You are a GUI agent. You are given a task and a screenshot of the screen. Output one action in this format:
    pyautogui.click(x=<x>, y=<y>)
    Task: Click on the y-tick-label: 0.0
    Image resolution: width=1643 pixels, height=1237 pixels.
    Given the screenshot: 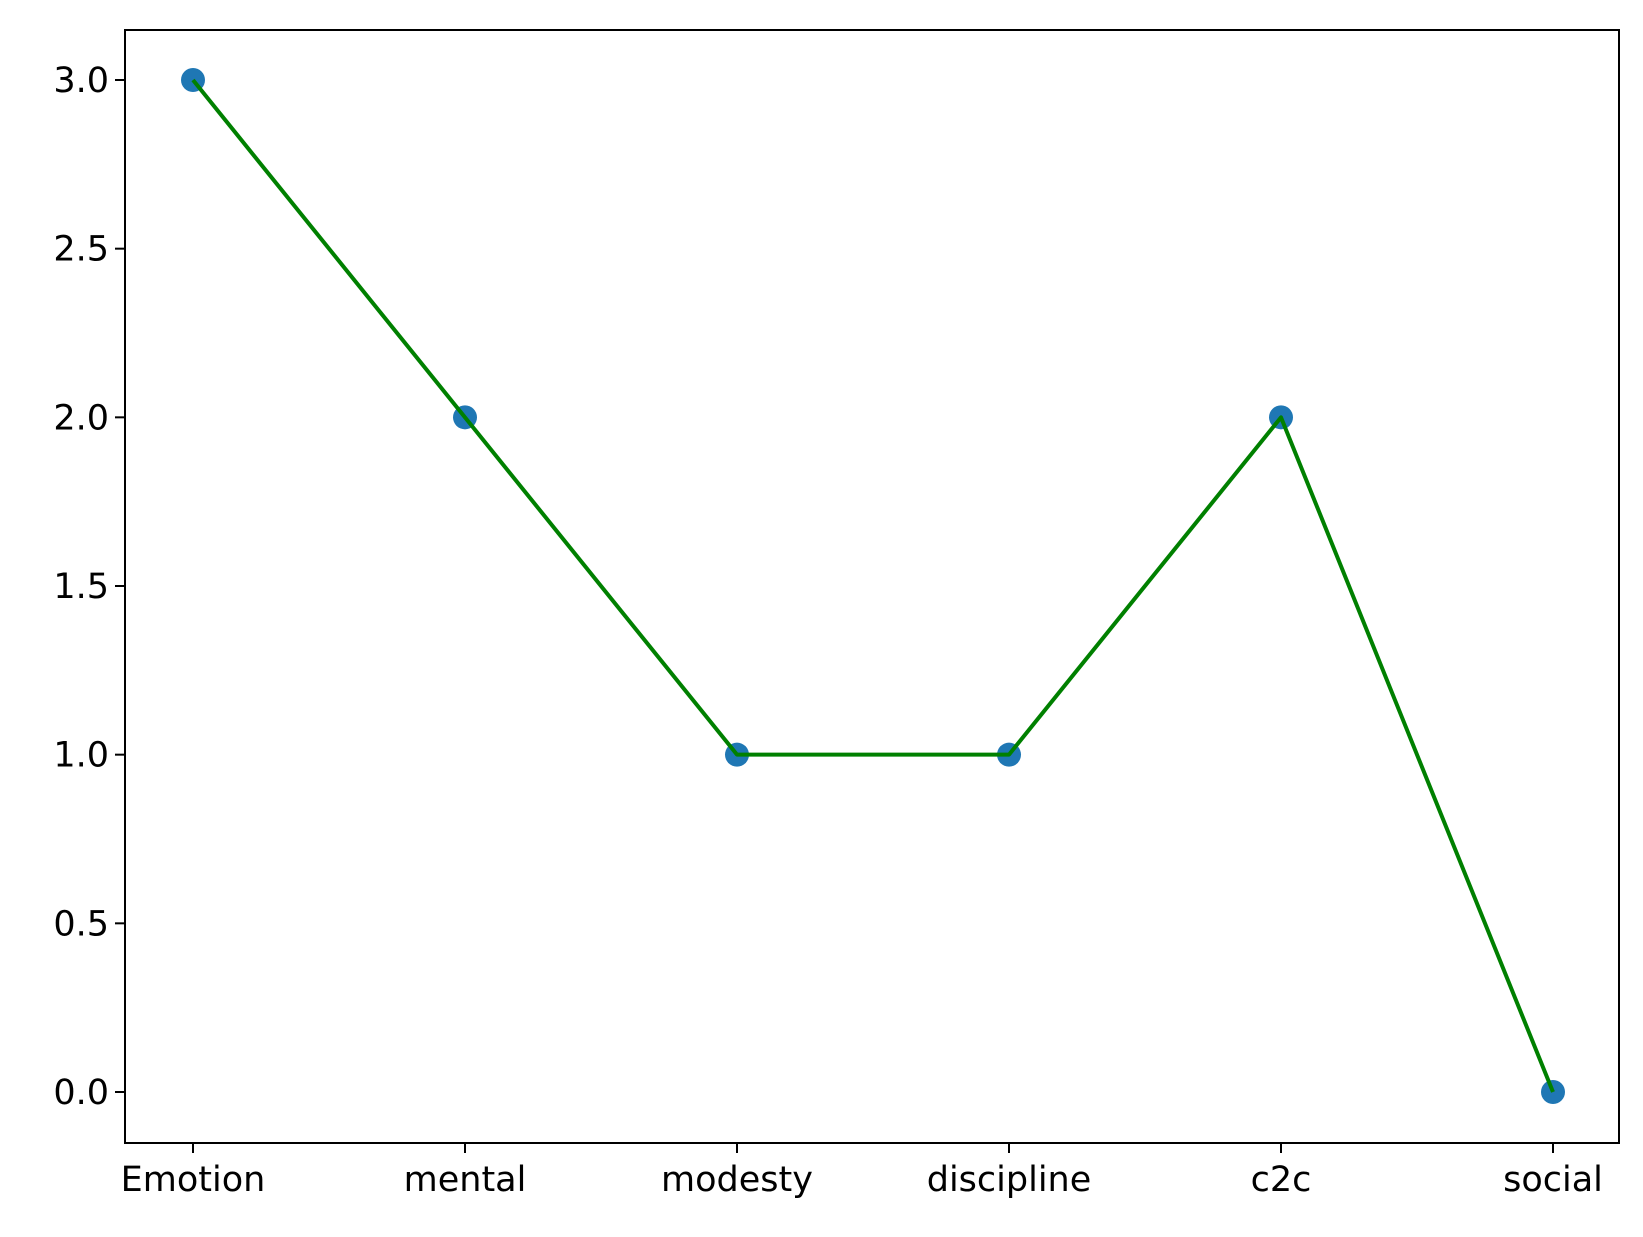 What is the action you would take?
    pyautogui.click(x=81, y=1093)
    